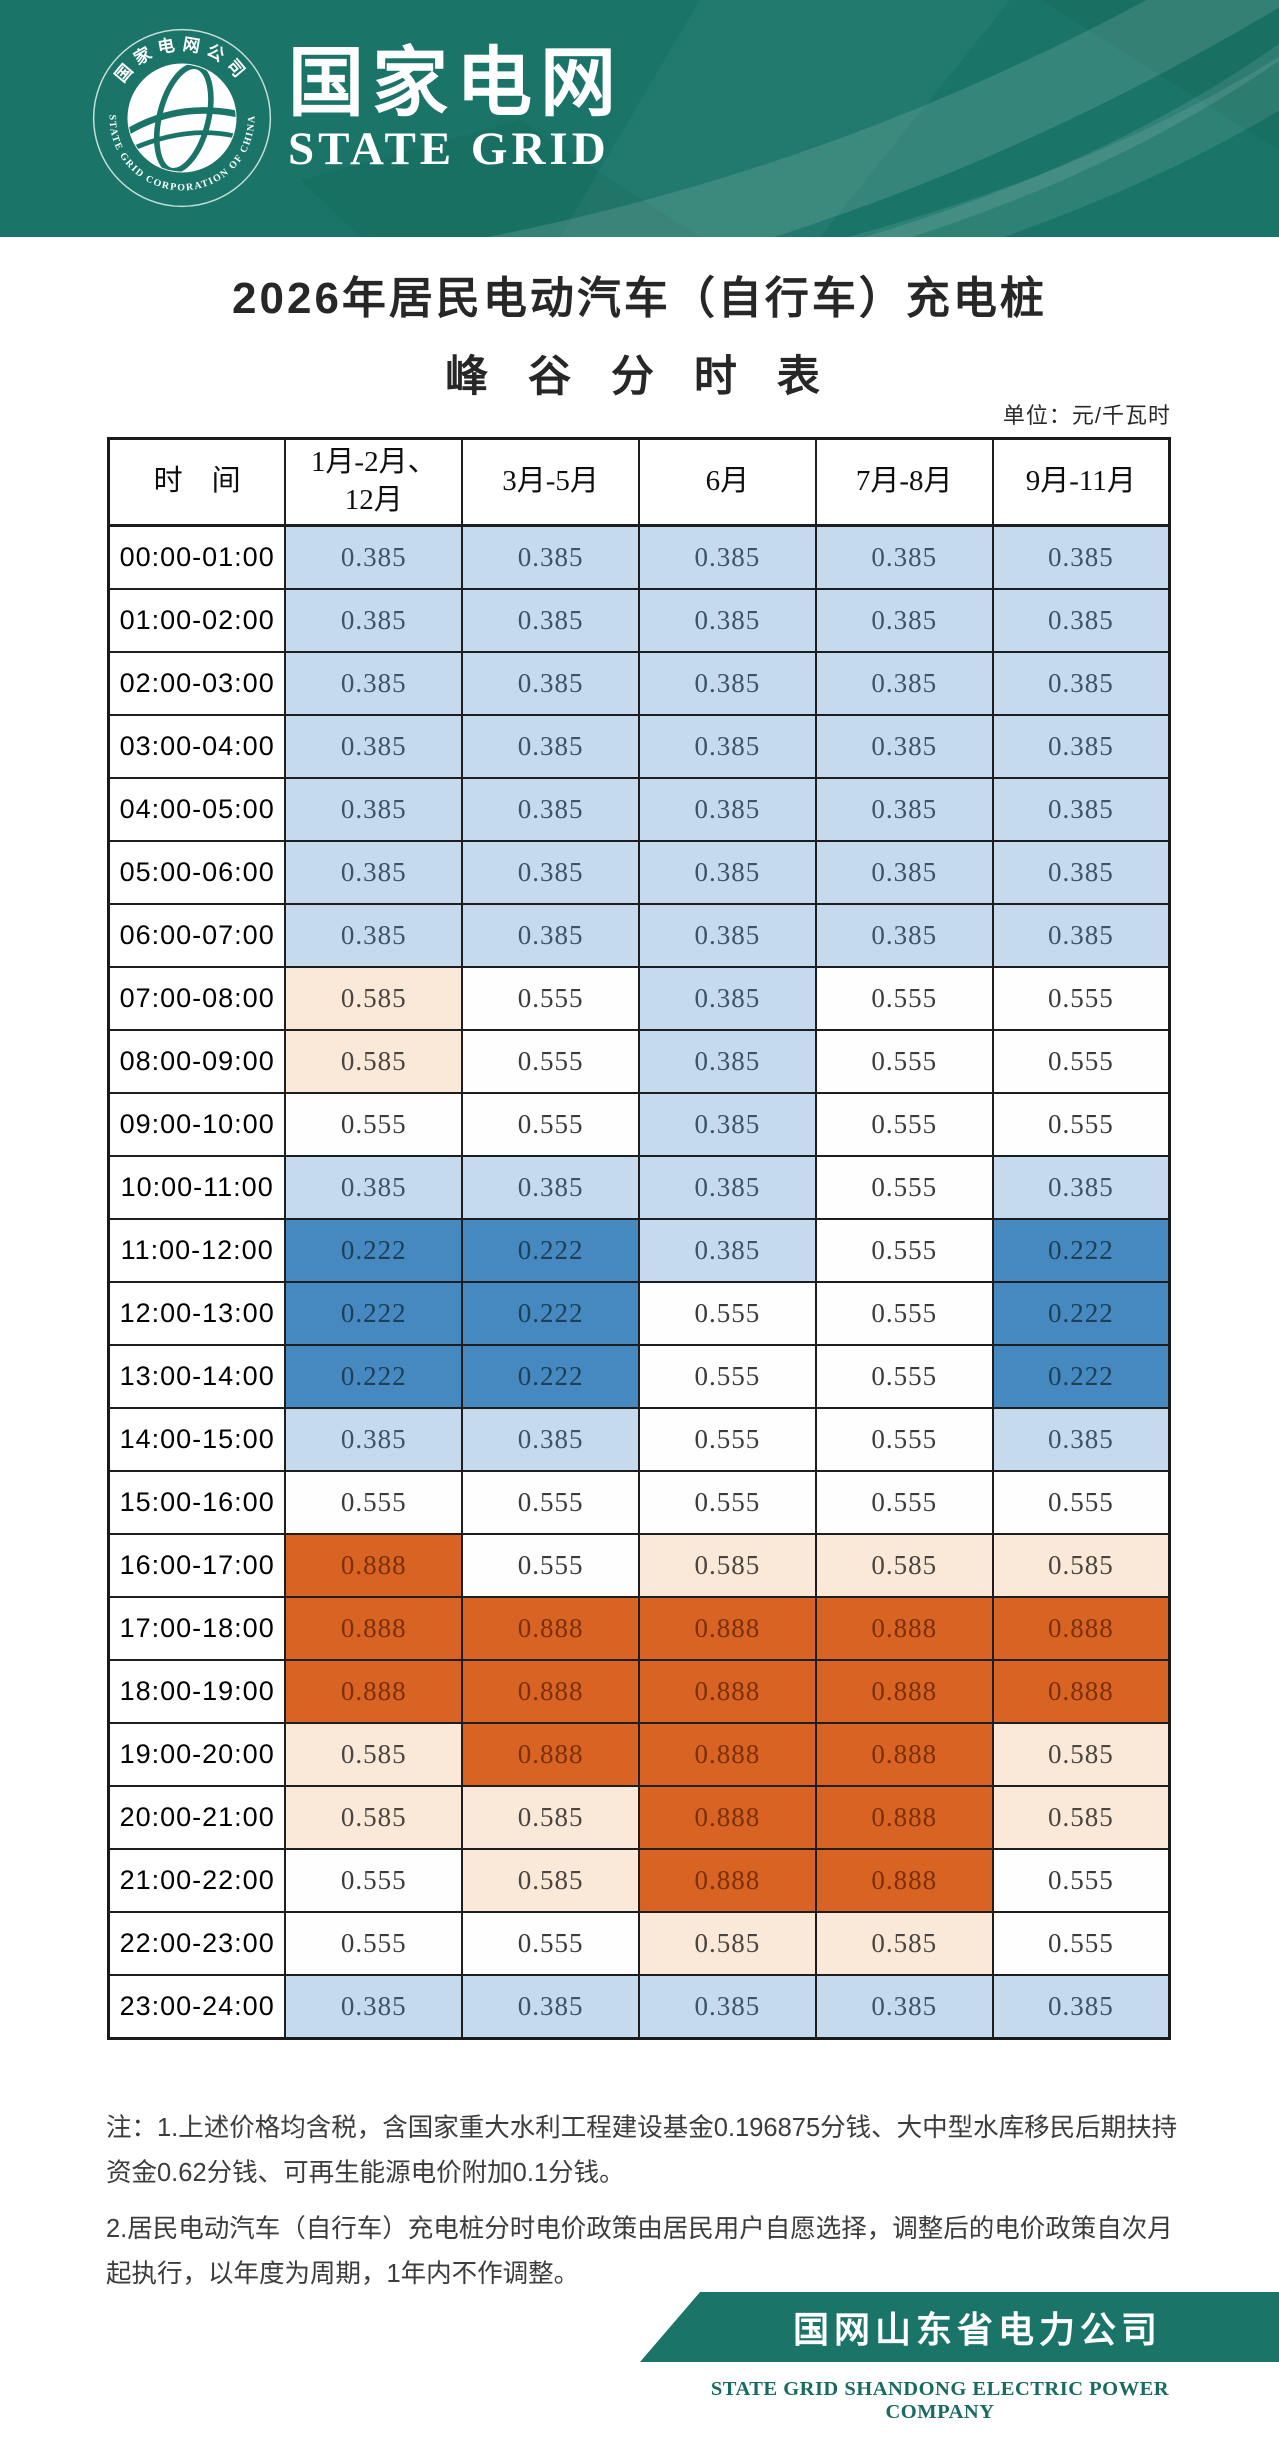 This screenshot has height=2453, width=1279. What do you see at coordinates (639, 298) in the screenshot?
I see `title-line-1: 2026年居民电动汽车（自行车）充电桩` at bounding box center [639, 298].